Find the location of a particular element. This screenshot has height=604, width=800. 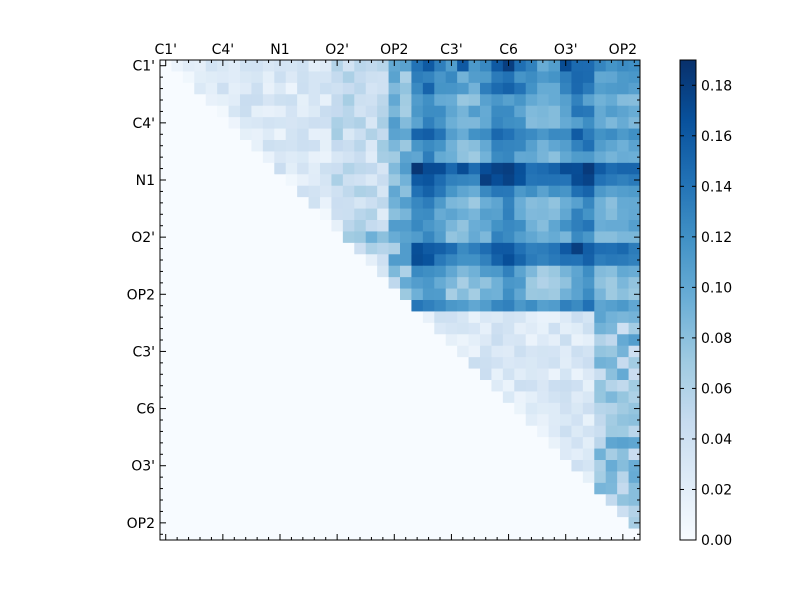

x-tick-label: O3' is located at coordinates (566, 50).